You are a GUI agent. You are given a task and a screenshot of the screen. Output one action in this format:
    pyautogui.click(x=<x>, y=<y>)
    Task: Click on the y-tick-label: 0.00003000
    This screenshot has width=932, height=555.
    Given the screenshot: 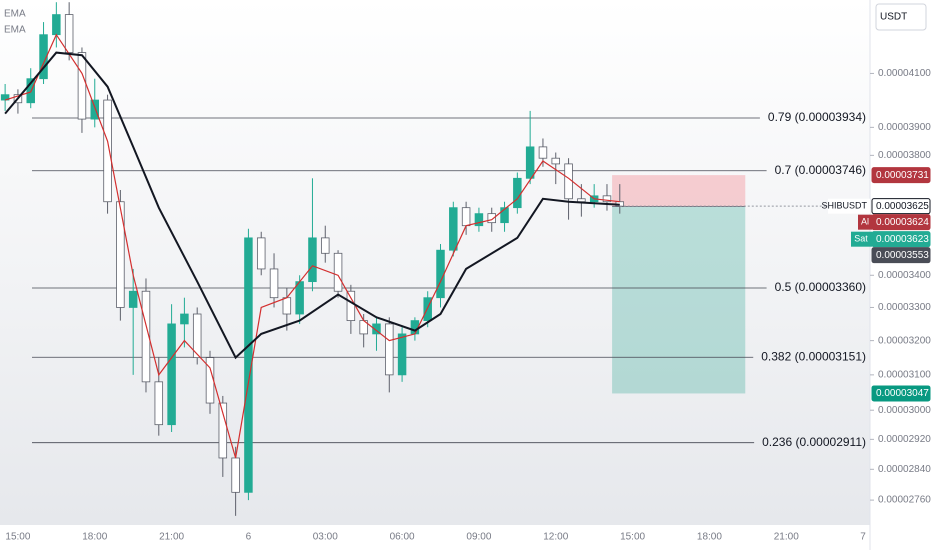 What is the action you would take?
    pyautogui.click(x=904, y=410)
    